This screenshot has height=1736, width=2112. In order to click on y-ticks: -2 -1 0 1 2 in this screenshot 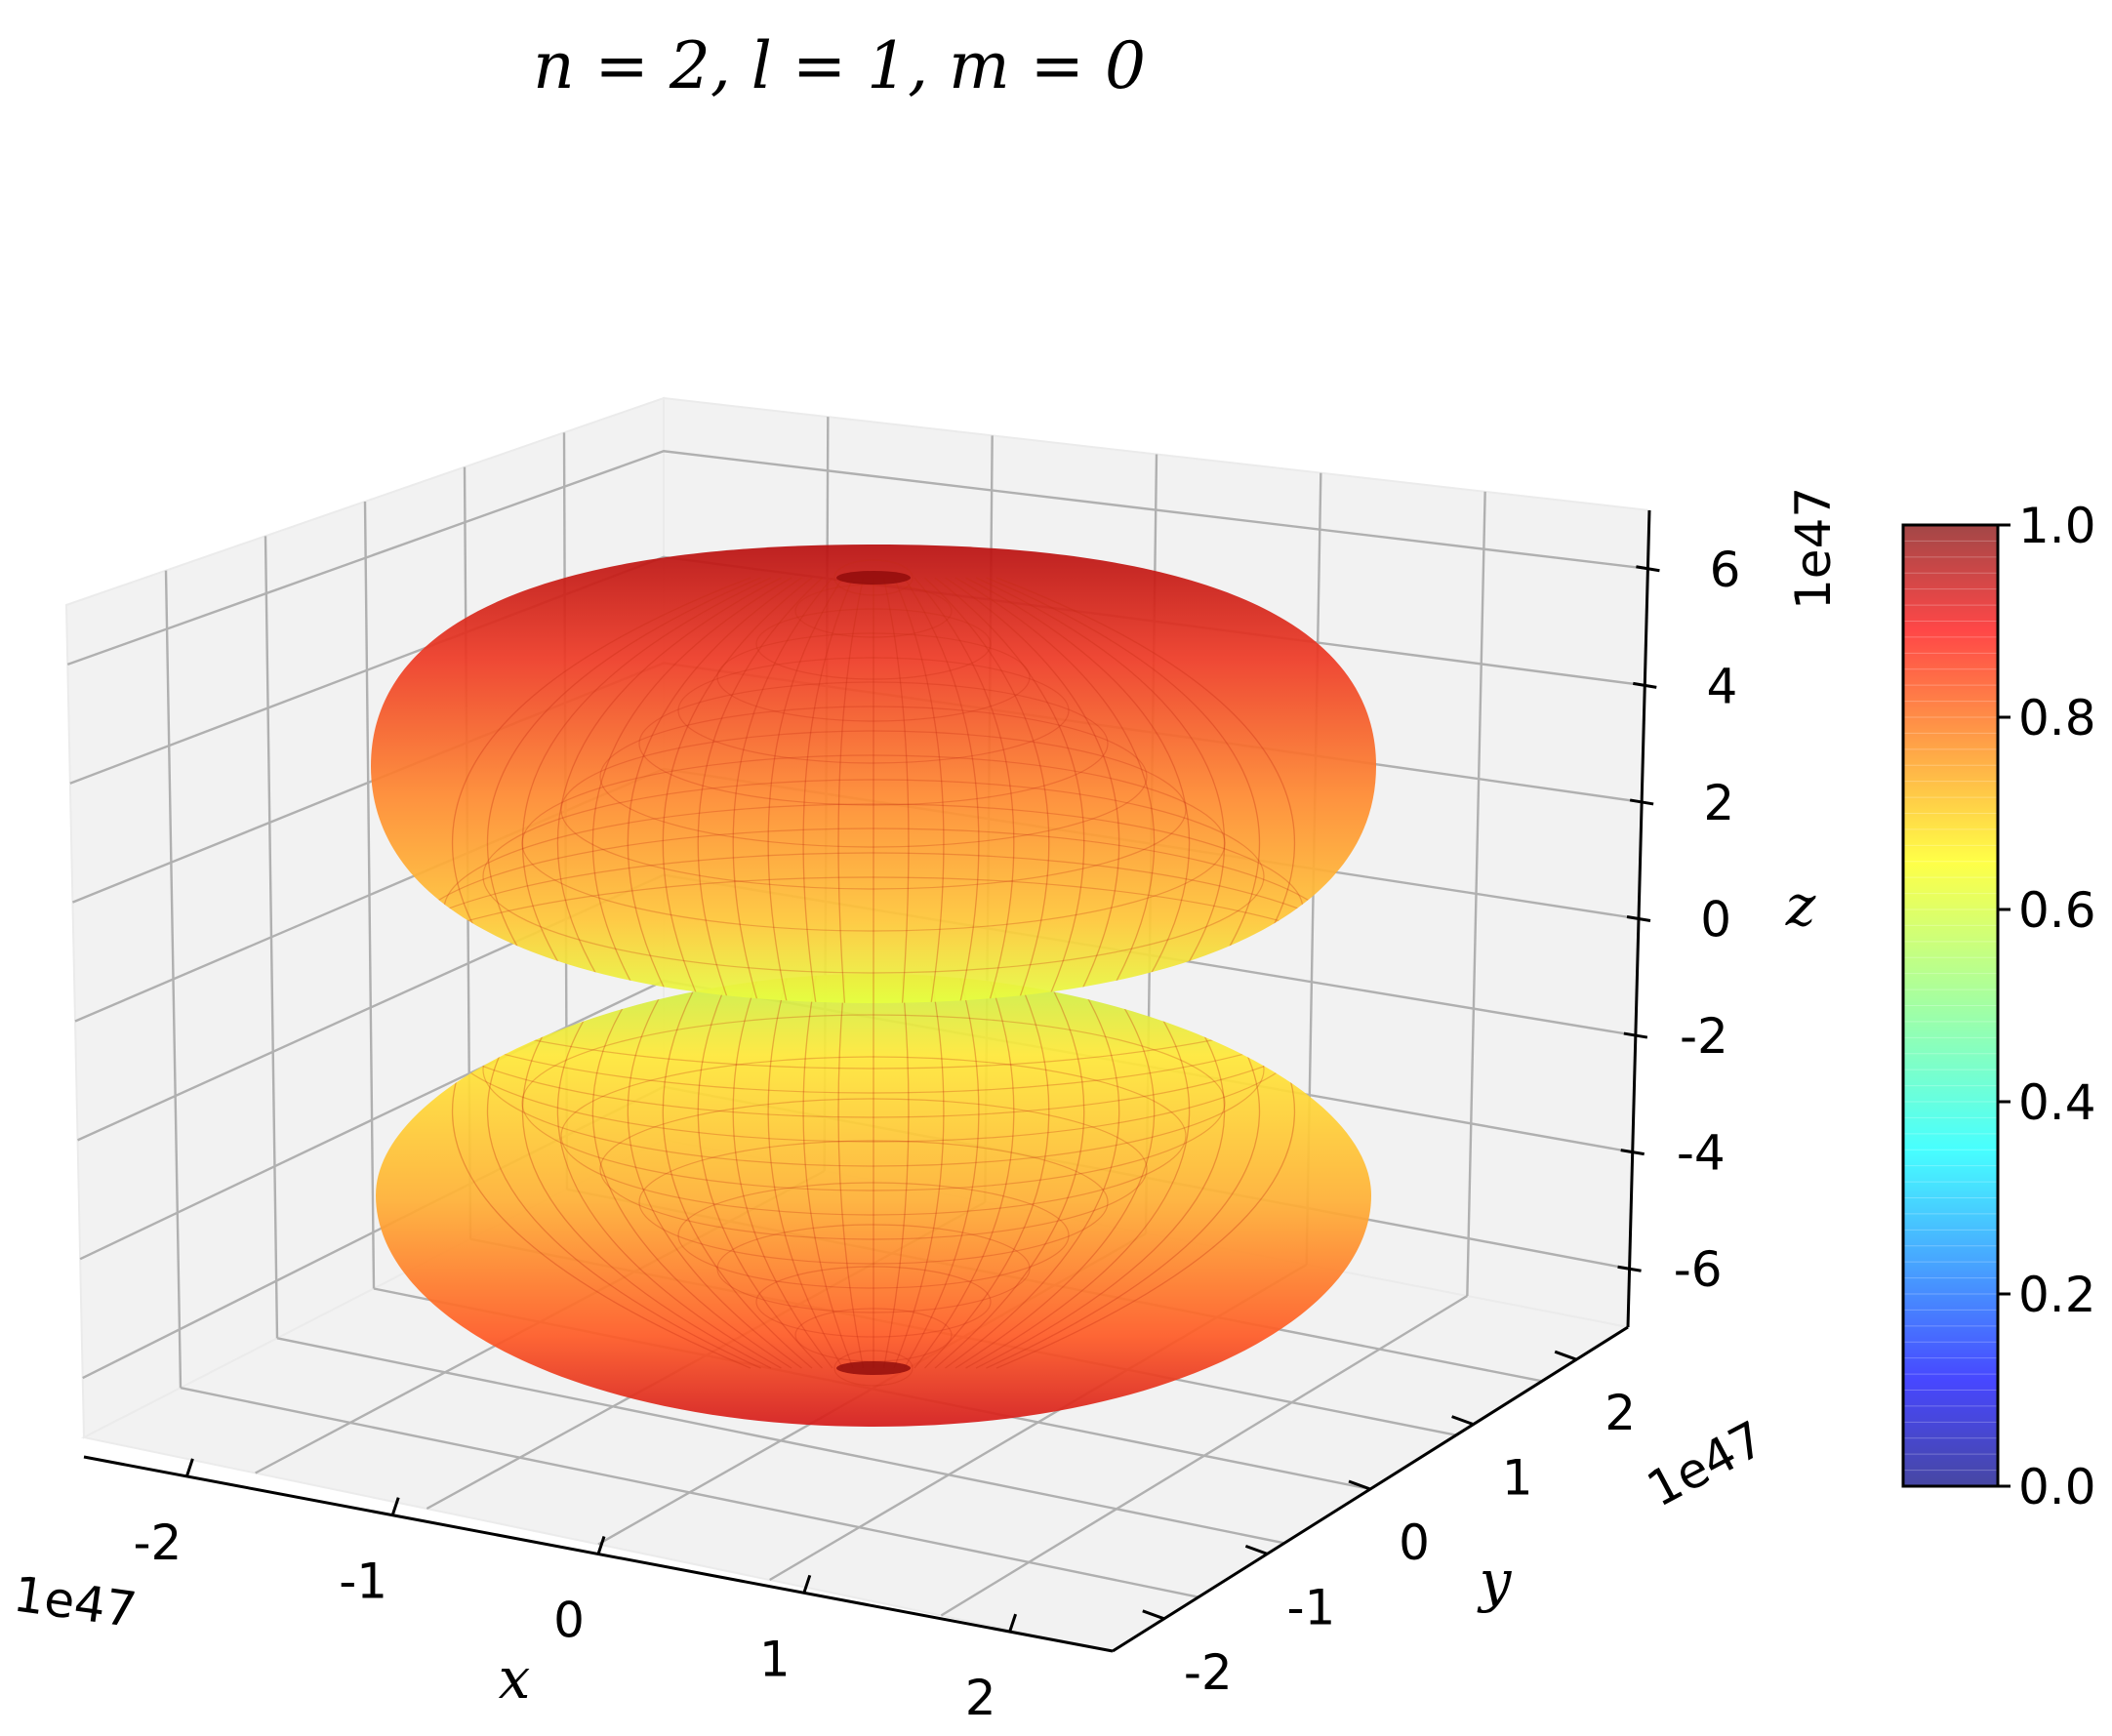, I will do `click(1389, 1525)`.